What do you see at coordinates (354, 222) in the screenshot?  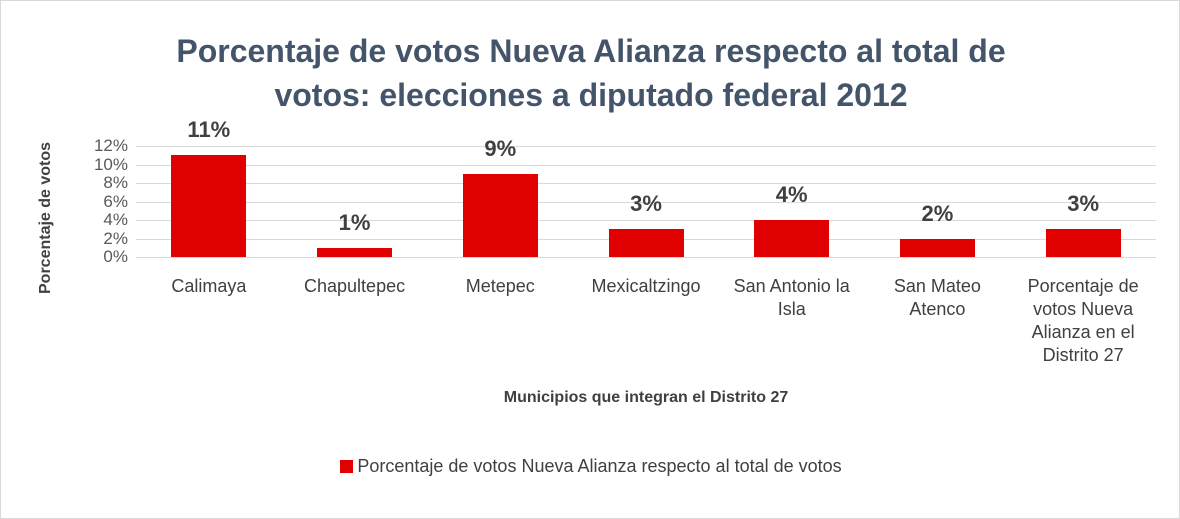 I see `data-label: 1%` at bounding box center [354, 222].